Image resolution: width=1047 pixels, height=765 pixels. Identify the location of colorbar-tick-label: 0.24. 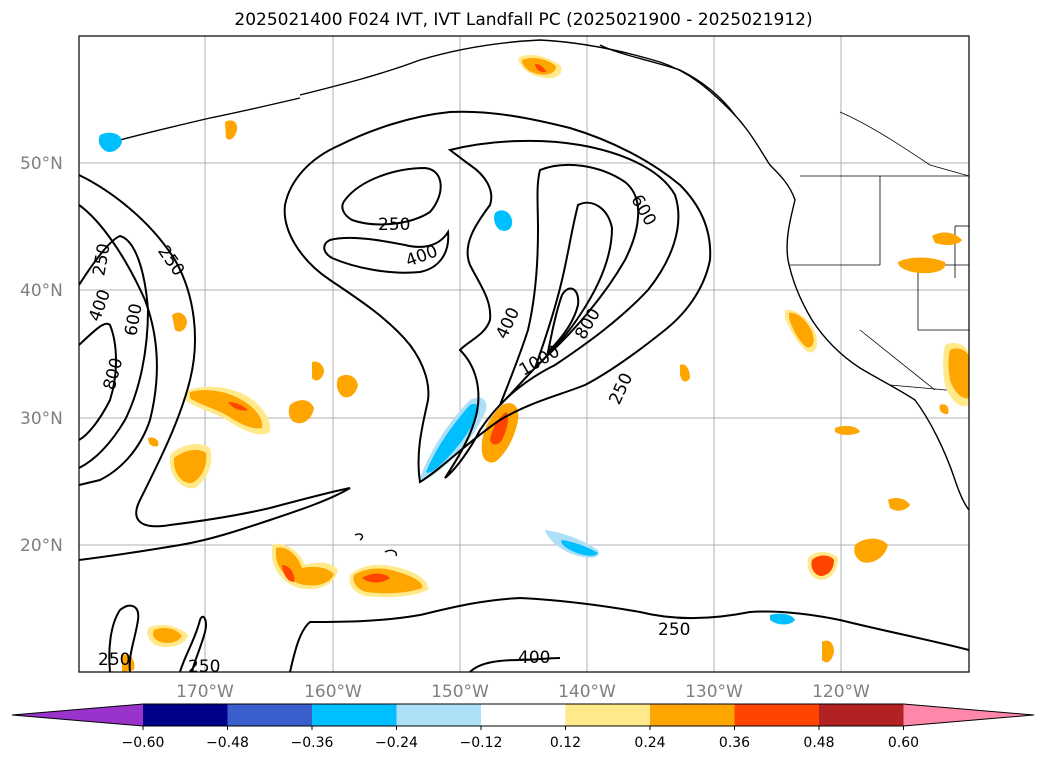
(649, 743).